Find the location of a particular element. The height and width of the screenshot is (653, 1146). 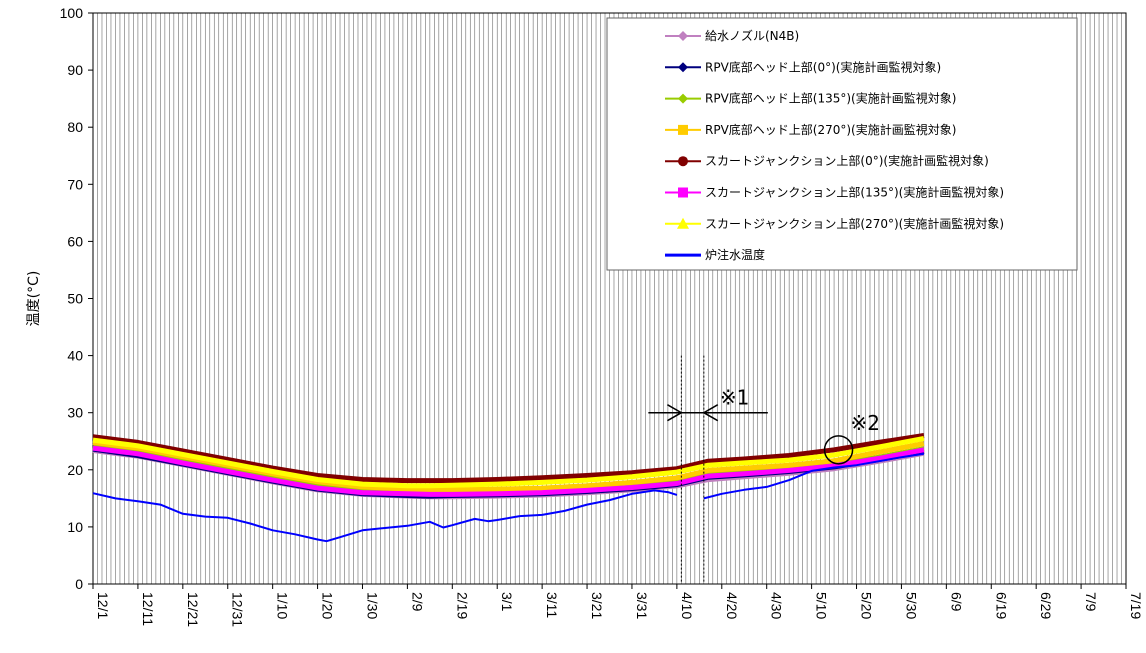

y-tick-label: 10 is located at coordinates (75, 527).